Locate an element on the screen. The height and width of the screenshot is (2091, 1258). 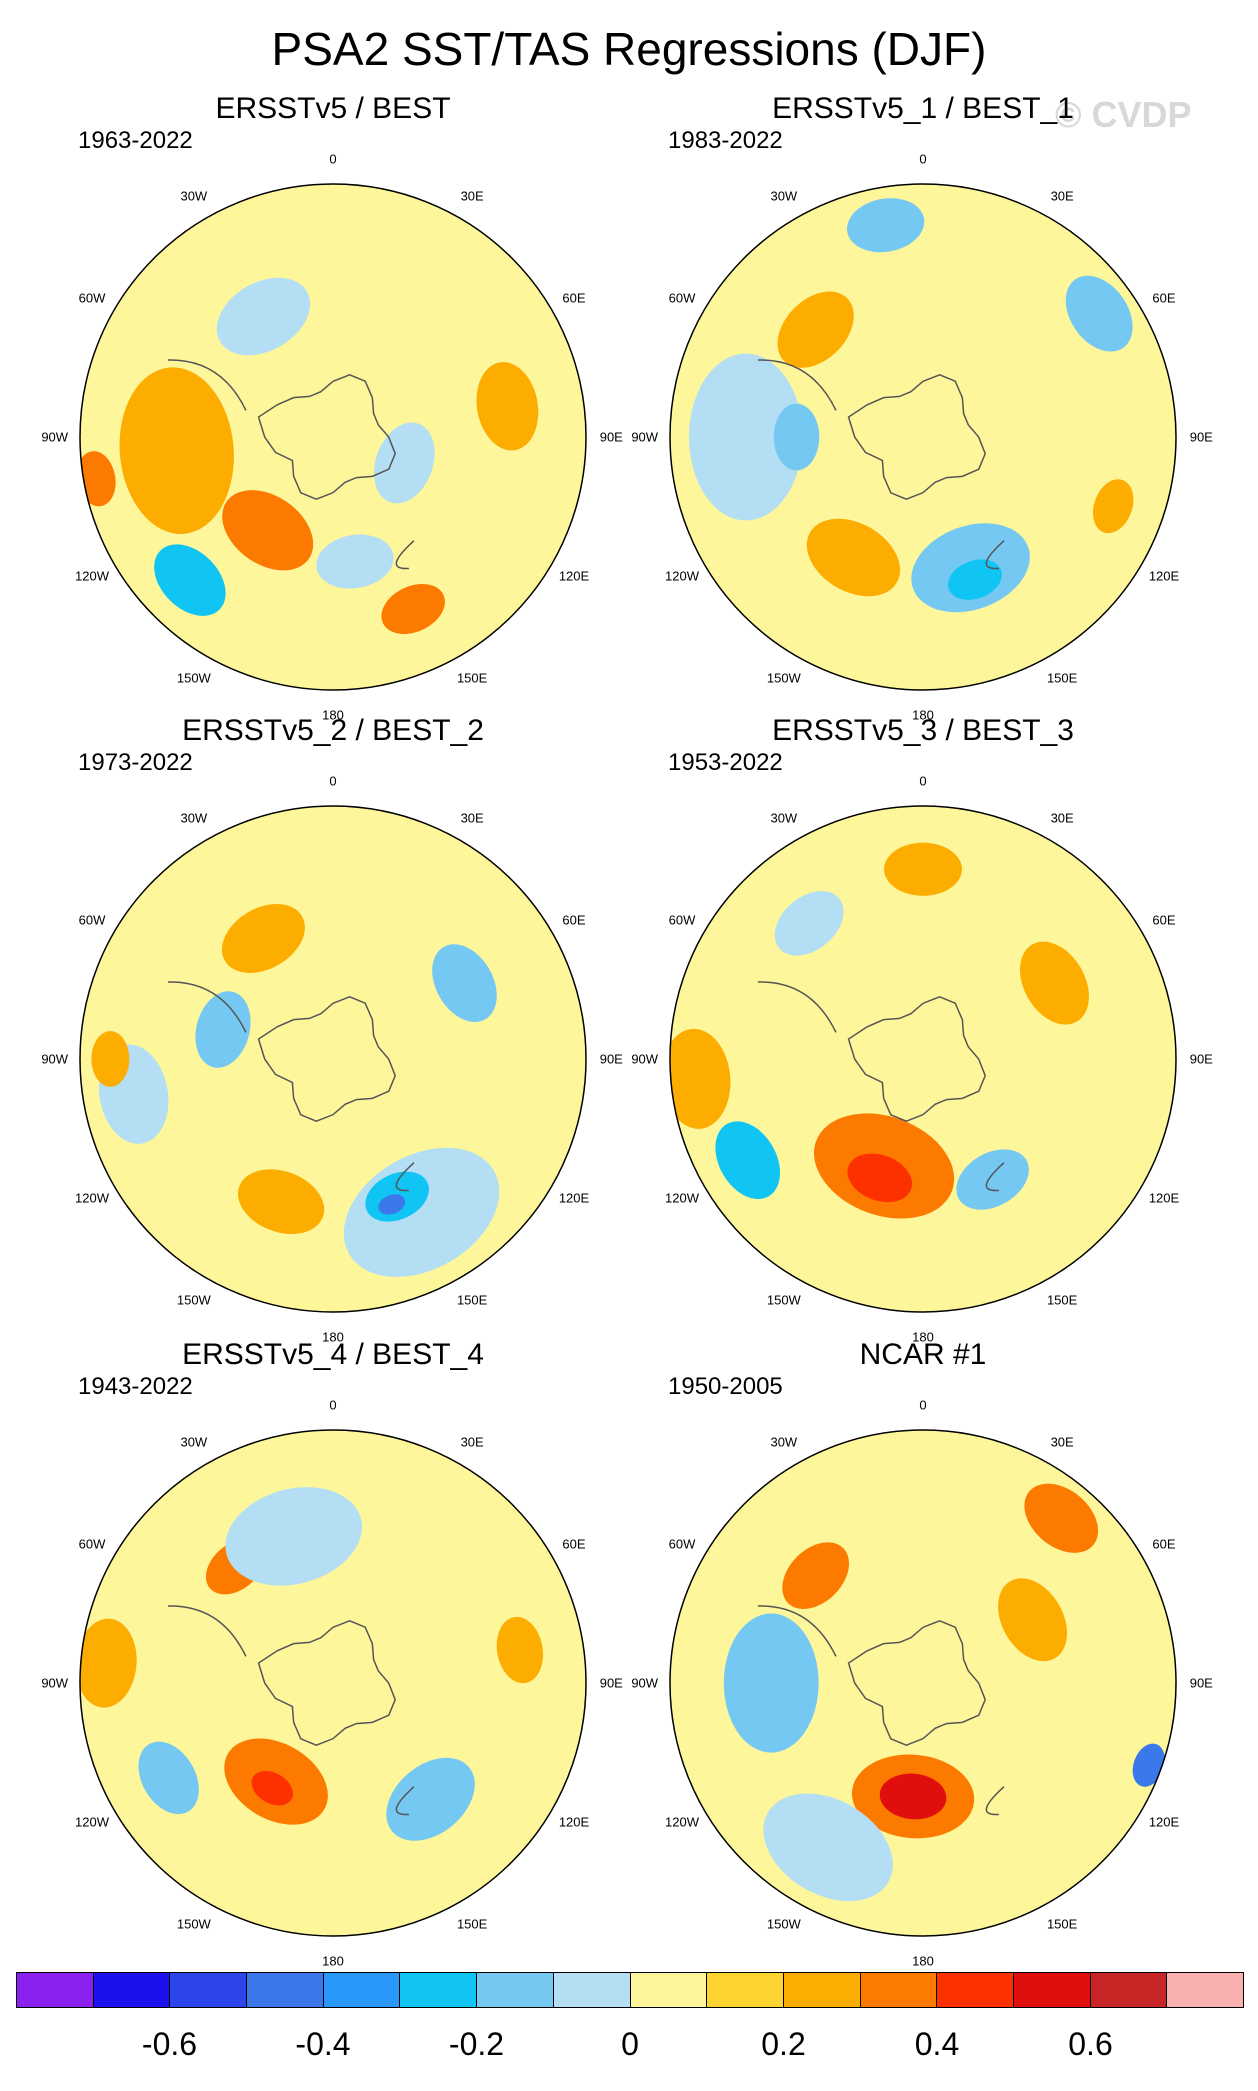
colorbar-tick-label: 0 is located at coordinates (630, 2044).